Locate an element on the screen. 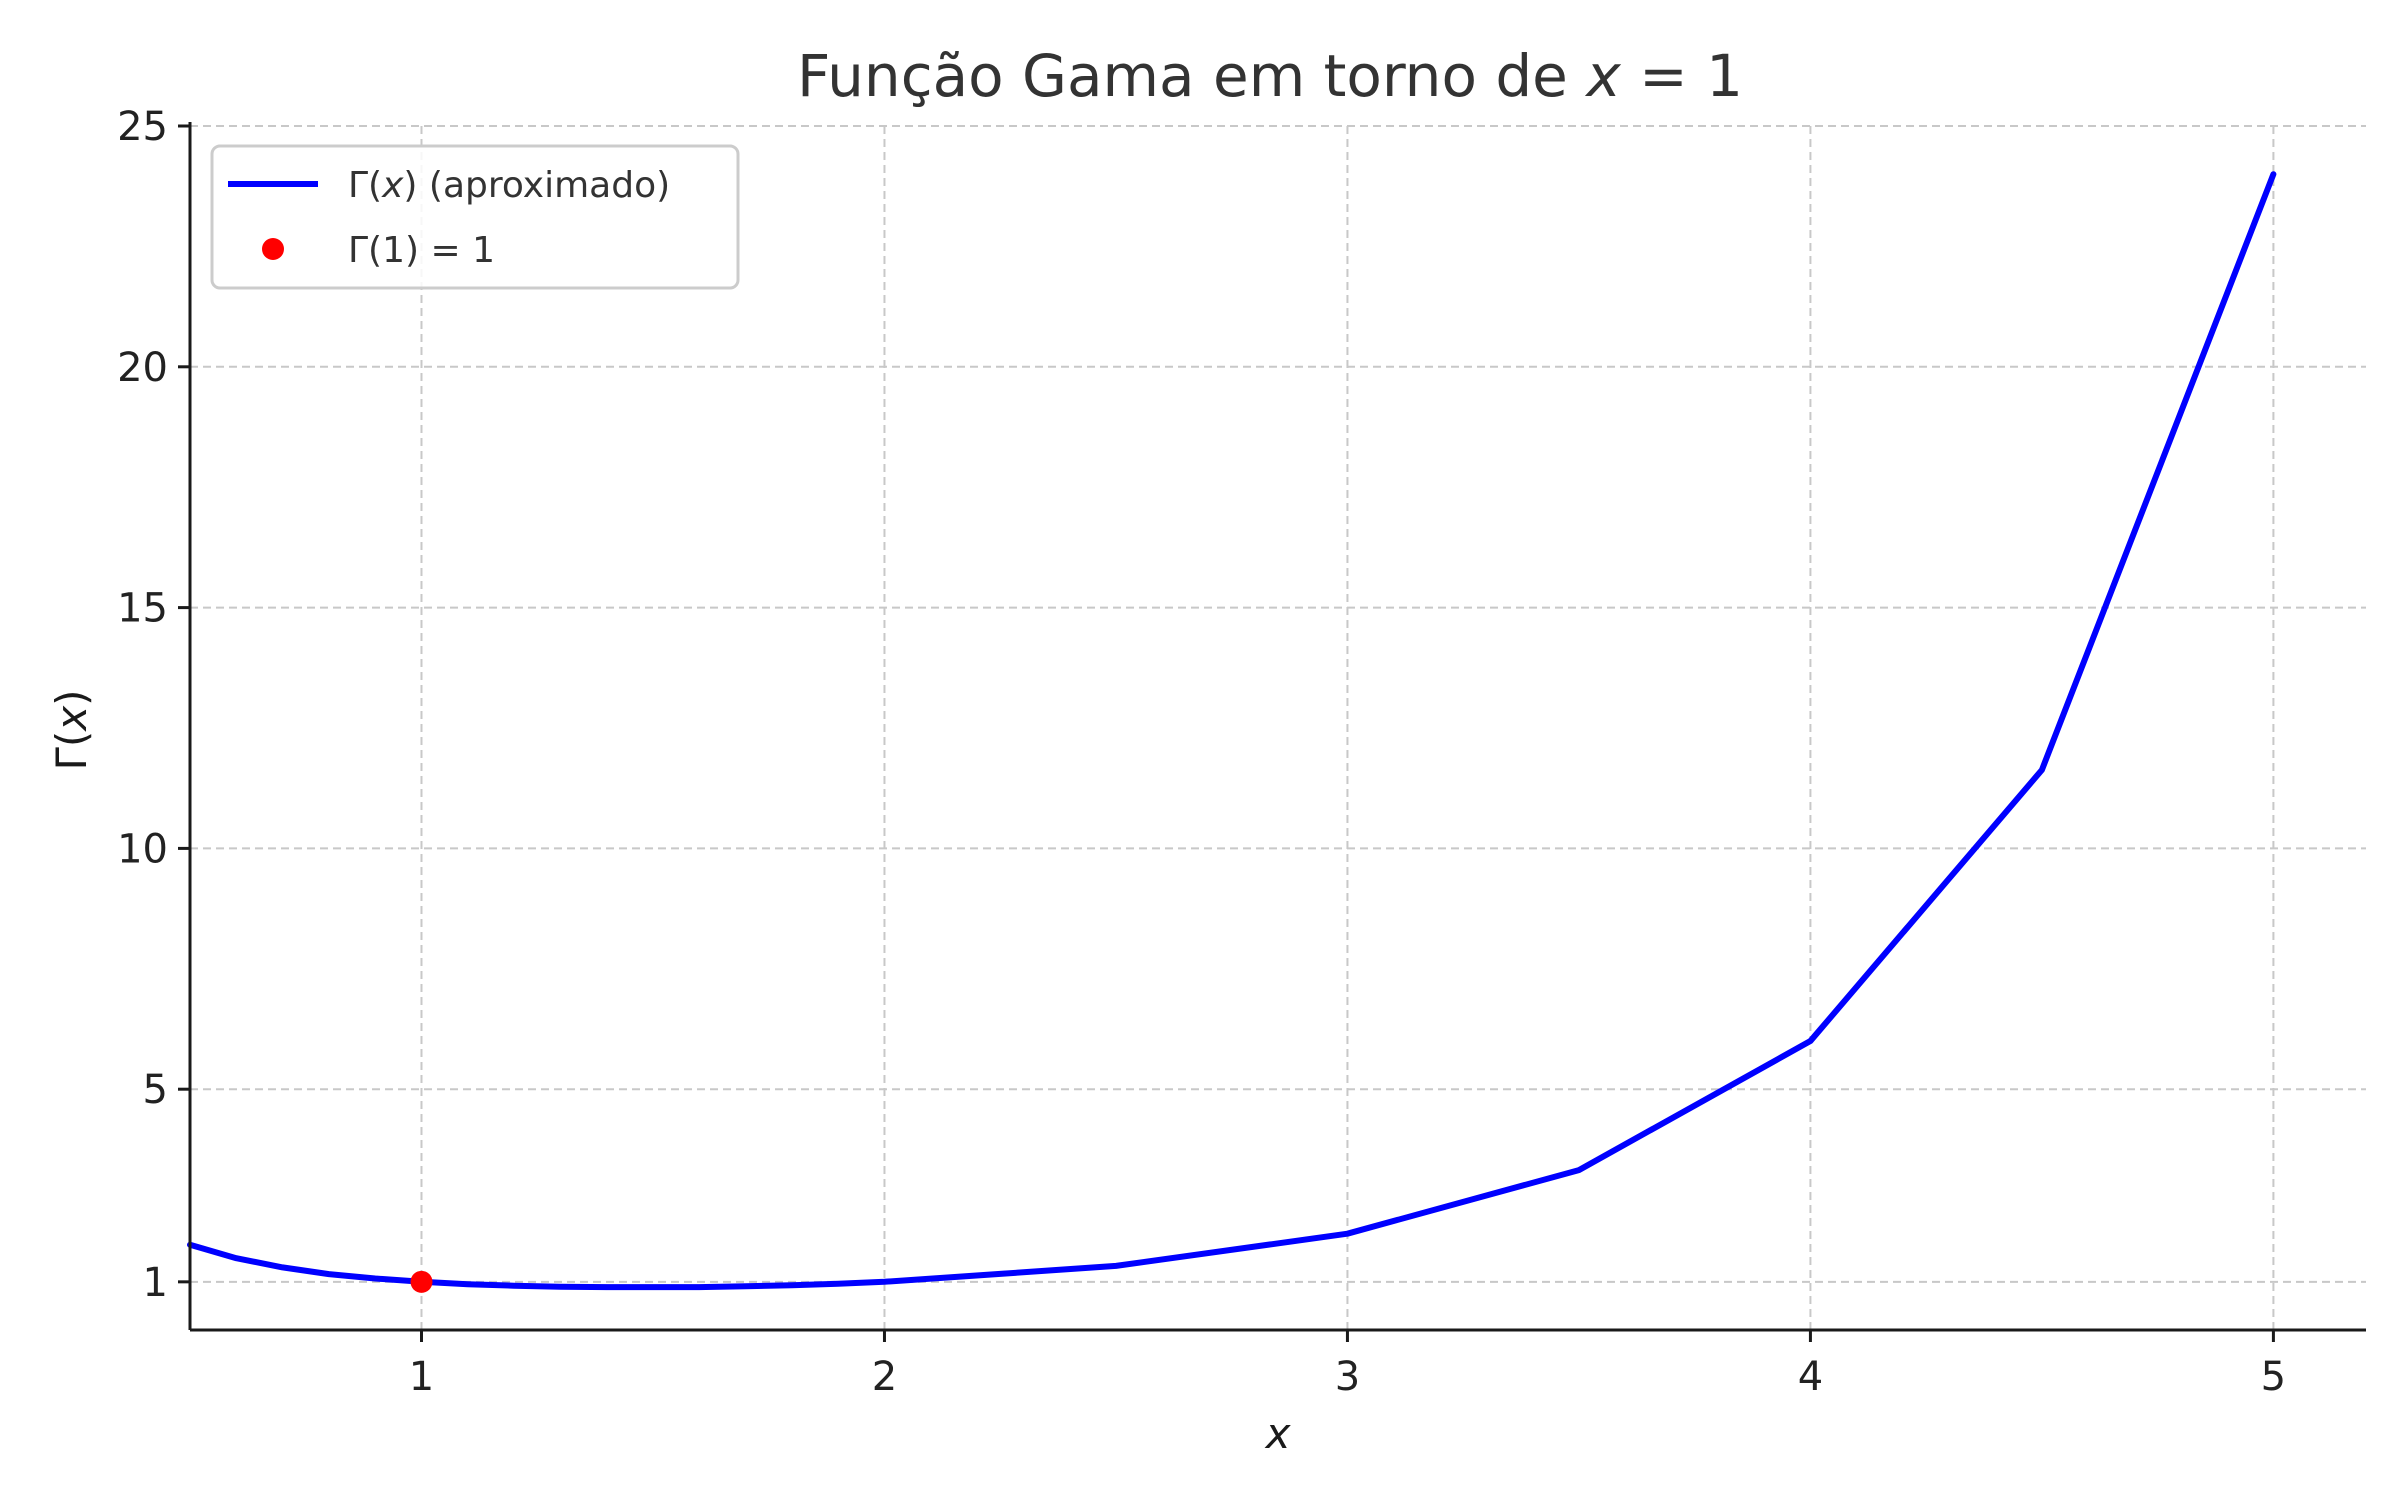 Image resolution: width=2400 pixels, height=1500 pixels. gamma-1-point is located at coordinates (421, 1281).